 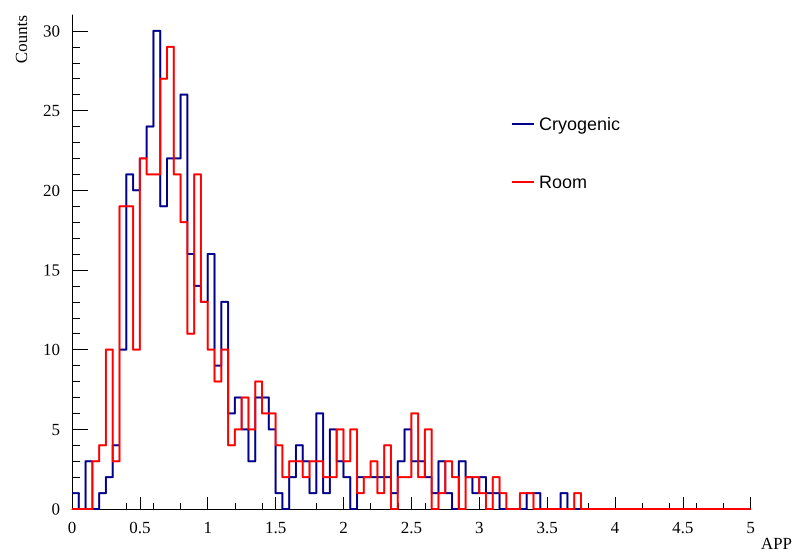 What do you see at coordinates (51, 110) in the screenshot?
I see `y-tick-label: 25` at bounding box center [51, 110].